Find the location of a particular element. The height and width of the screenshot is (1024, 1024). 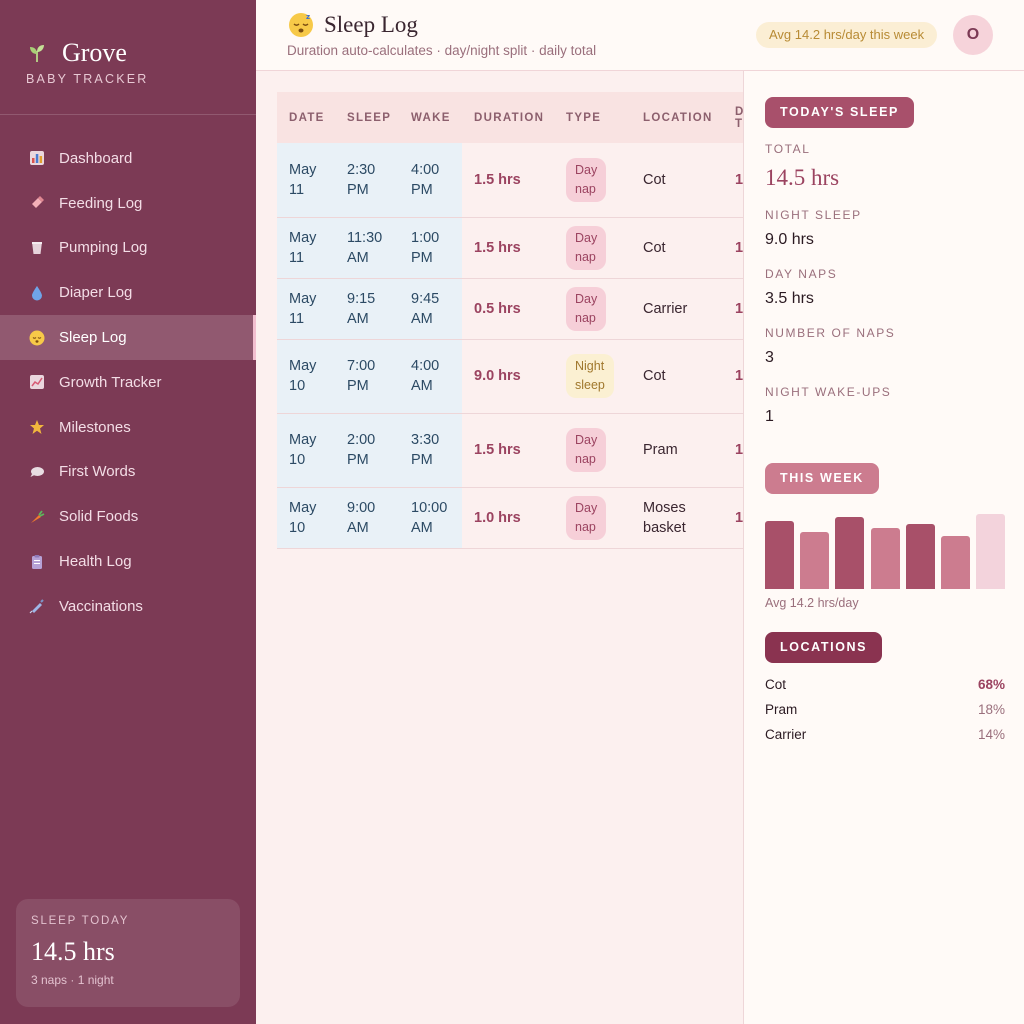

duration-cell-text: 1.0 hrs is located at coordinates (497, 517).